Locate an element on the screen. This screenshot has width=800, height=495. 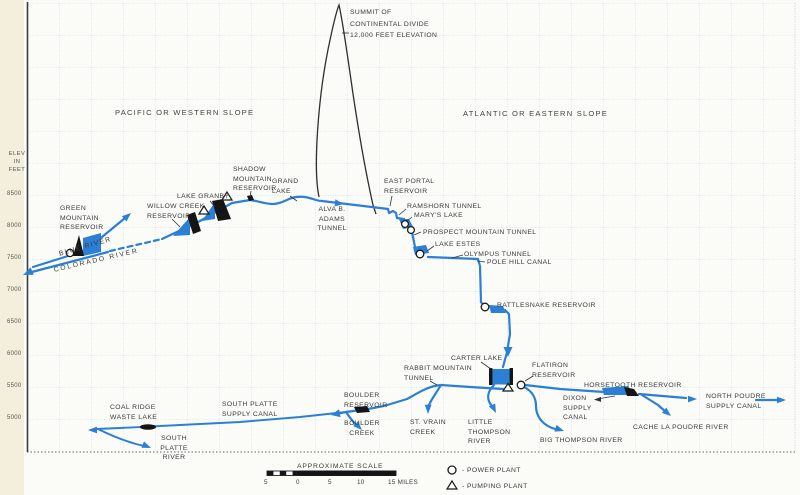
axis-tick-6500: 6500 is located at coordinates (14, 322).